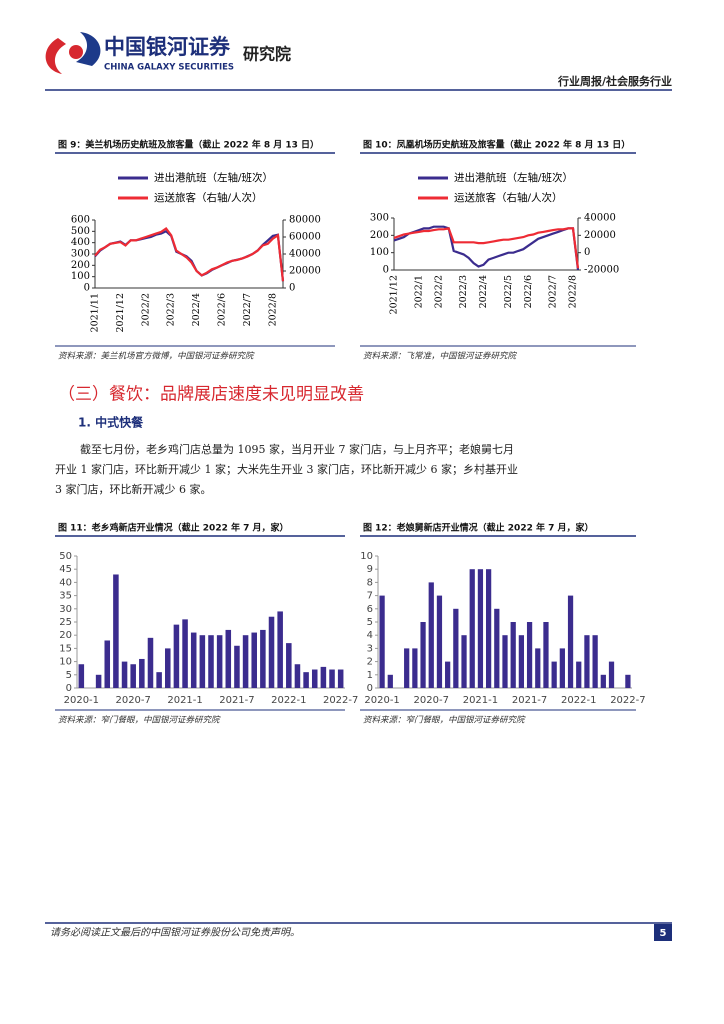 The height and width of the screenshot is (1024, 724). Describe the element at coordinates (73, 53) in the screenshot. I see `logo` at that location.